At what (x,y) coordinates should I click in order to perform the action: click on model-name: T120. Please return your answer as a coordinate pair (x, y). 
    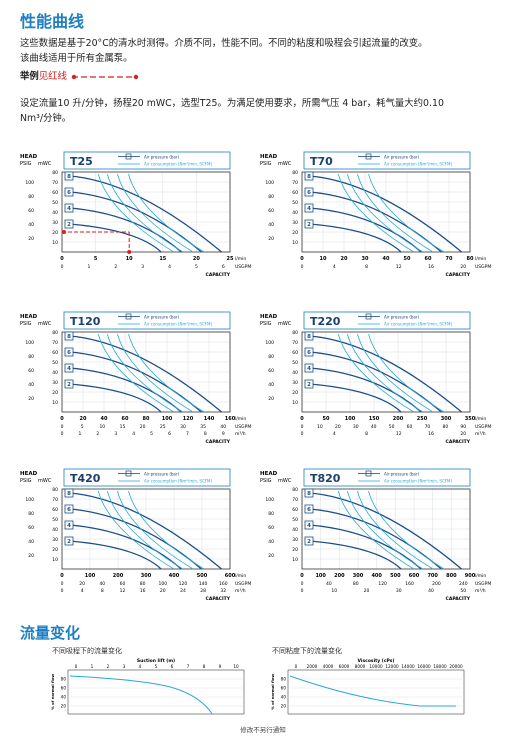
    Looking at the image, I should click on (85, 321).